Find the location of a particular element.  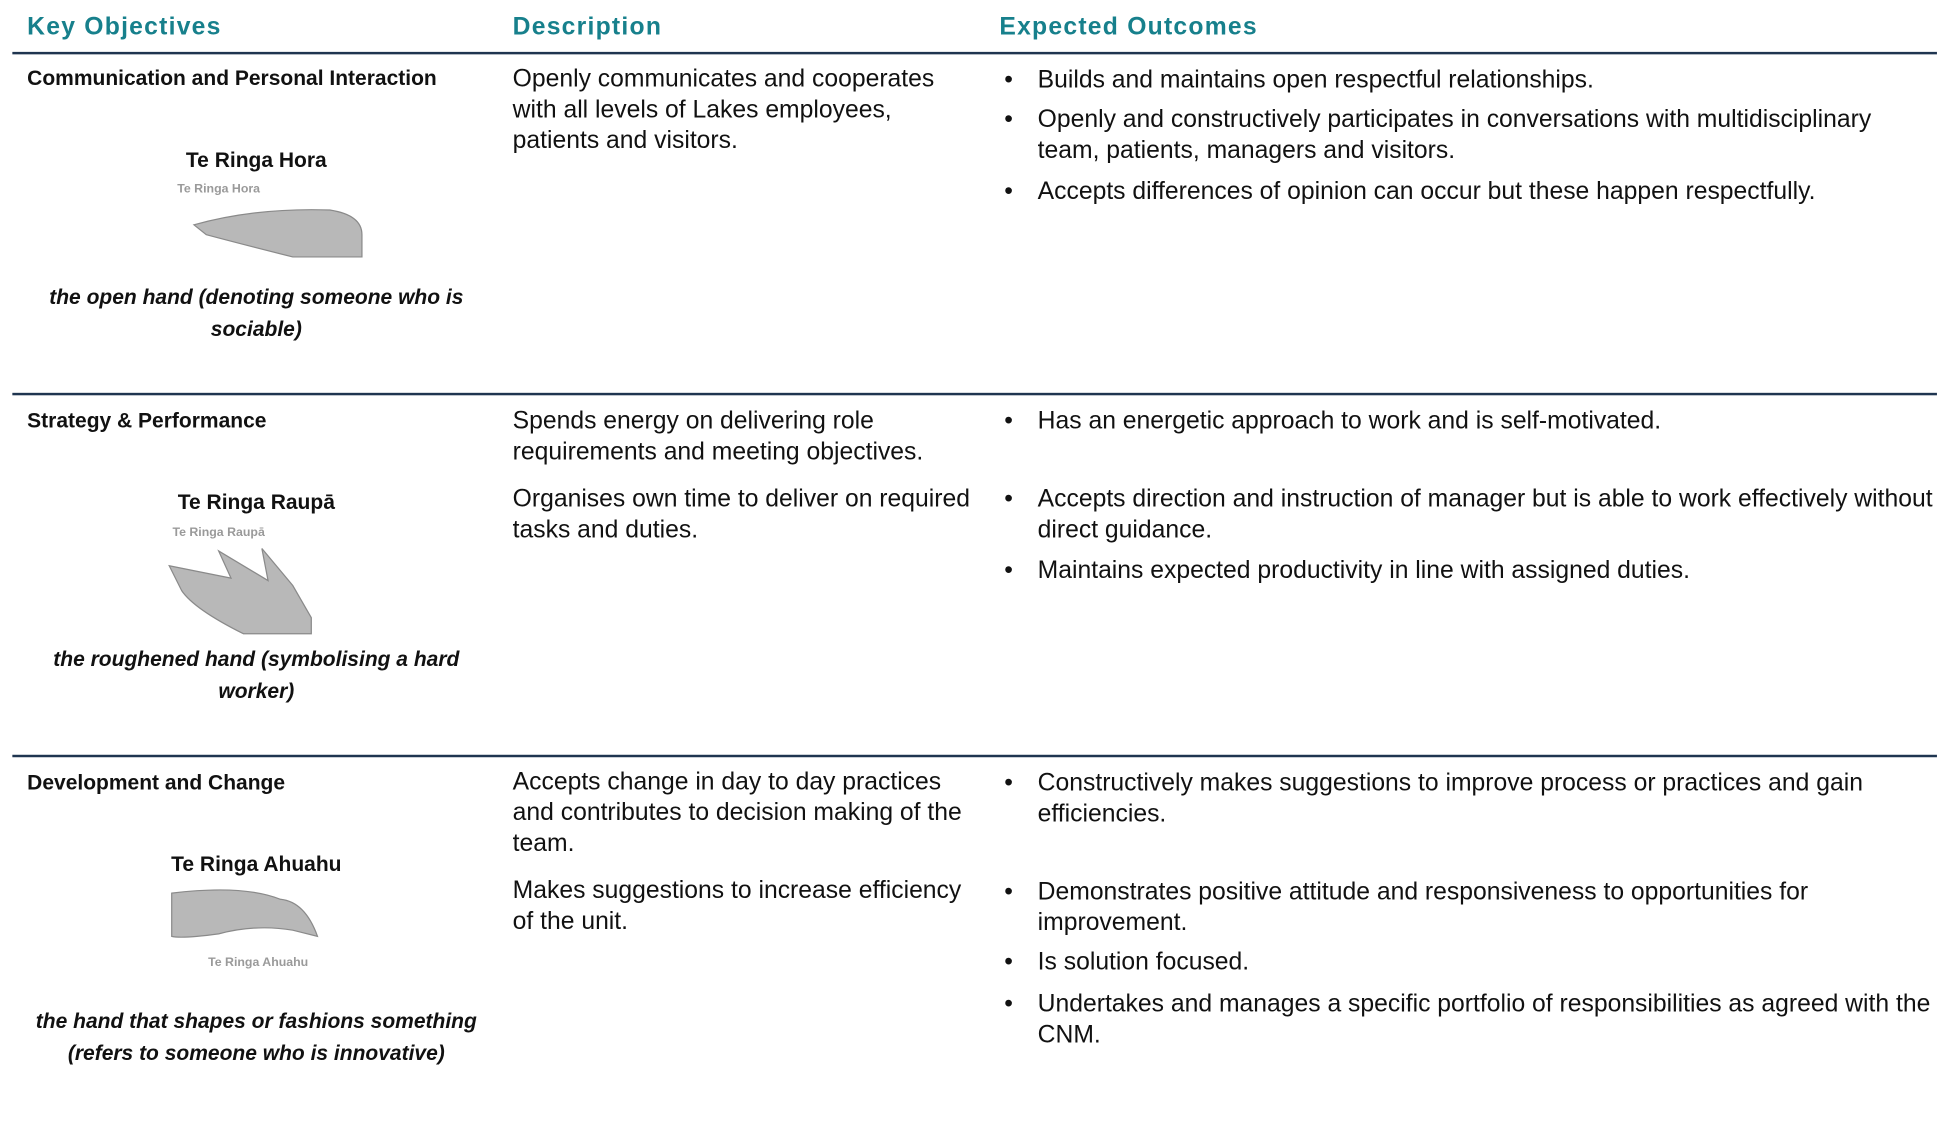

image-label: Te Ringa Raupā is located at coordinates (218, 532).